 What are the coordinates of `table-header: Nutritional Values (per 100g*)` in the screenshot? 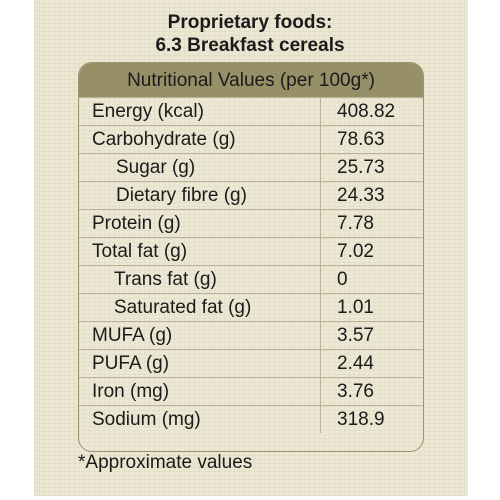 It's located at (251, 80).